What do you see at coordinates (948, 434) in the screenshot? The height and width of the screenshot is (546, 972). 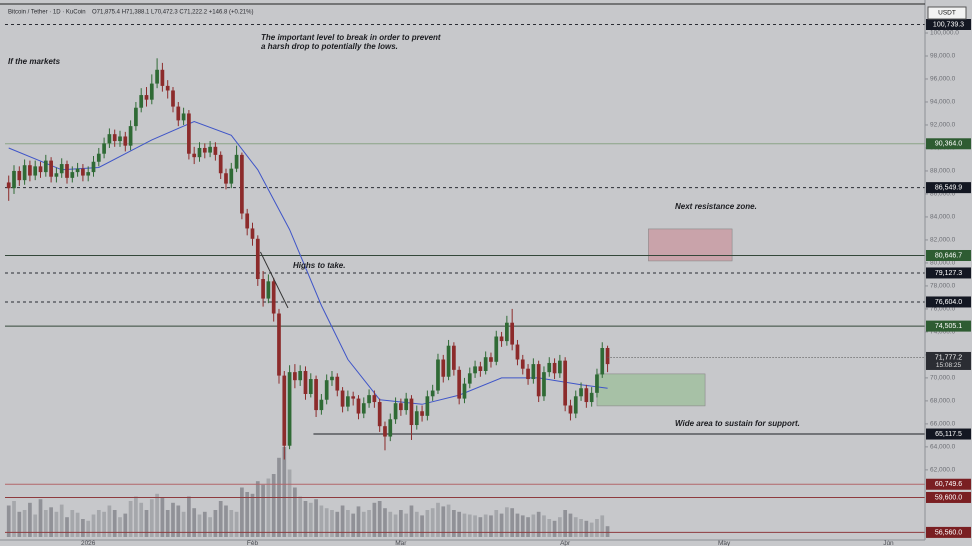 I see `level-label: 65,117.5` at bounding box center [948, 434].